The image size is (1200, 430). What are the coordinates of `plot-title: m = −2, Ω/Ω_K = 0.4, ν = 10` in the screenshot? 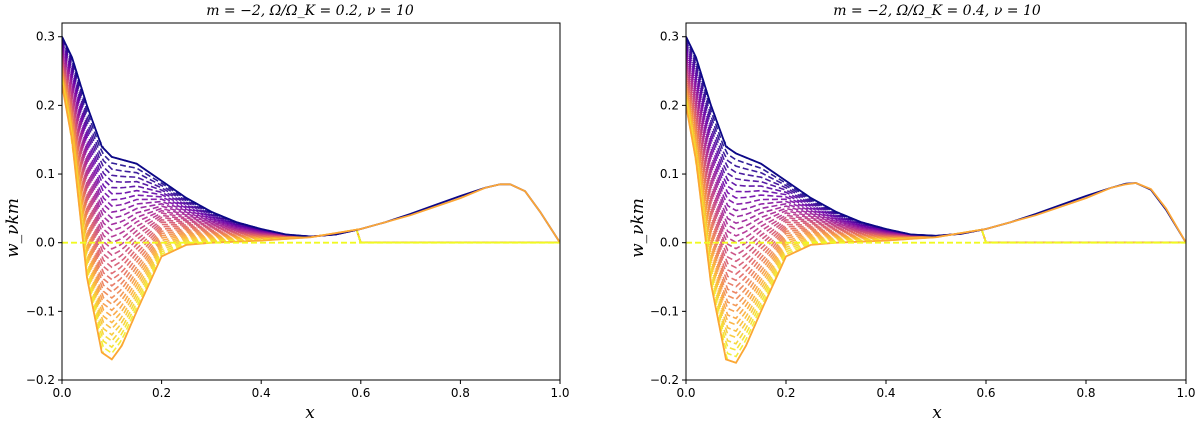 It's located at (937, 11).